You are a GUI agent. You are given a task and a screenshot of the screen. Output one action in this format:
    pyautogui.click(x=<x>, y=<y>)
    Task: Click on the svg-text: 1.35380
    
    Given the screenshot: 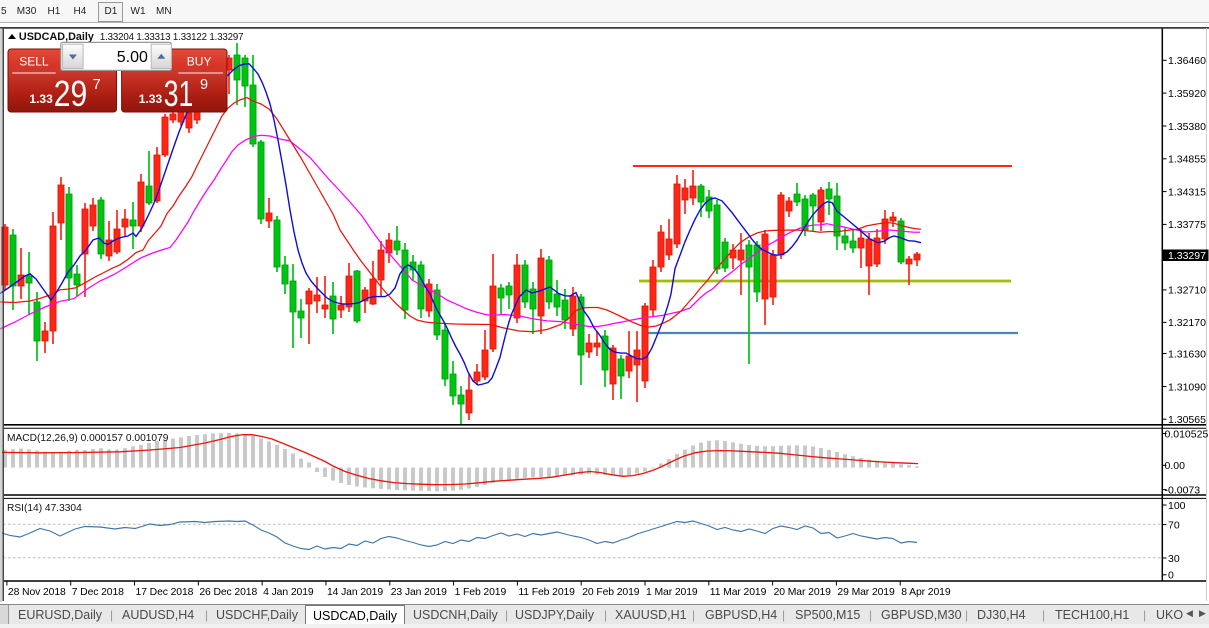 What is the action you would take?
    pyautogui.click(x=1187, y=127)
    